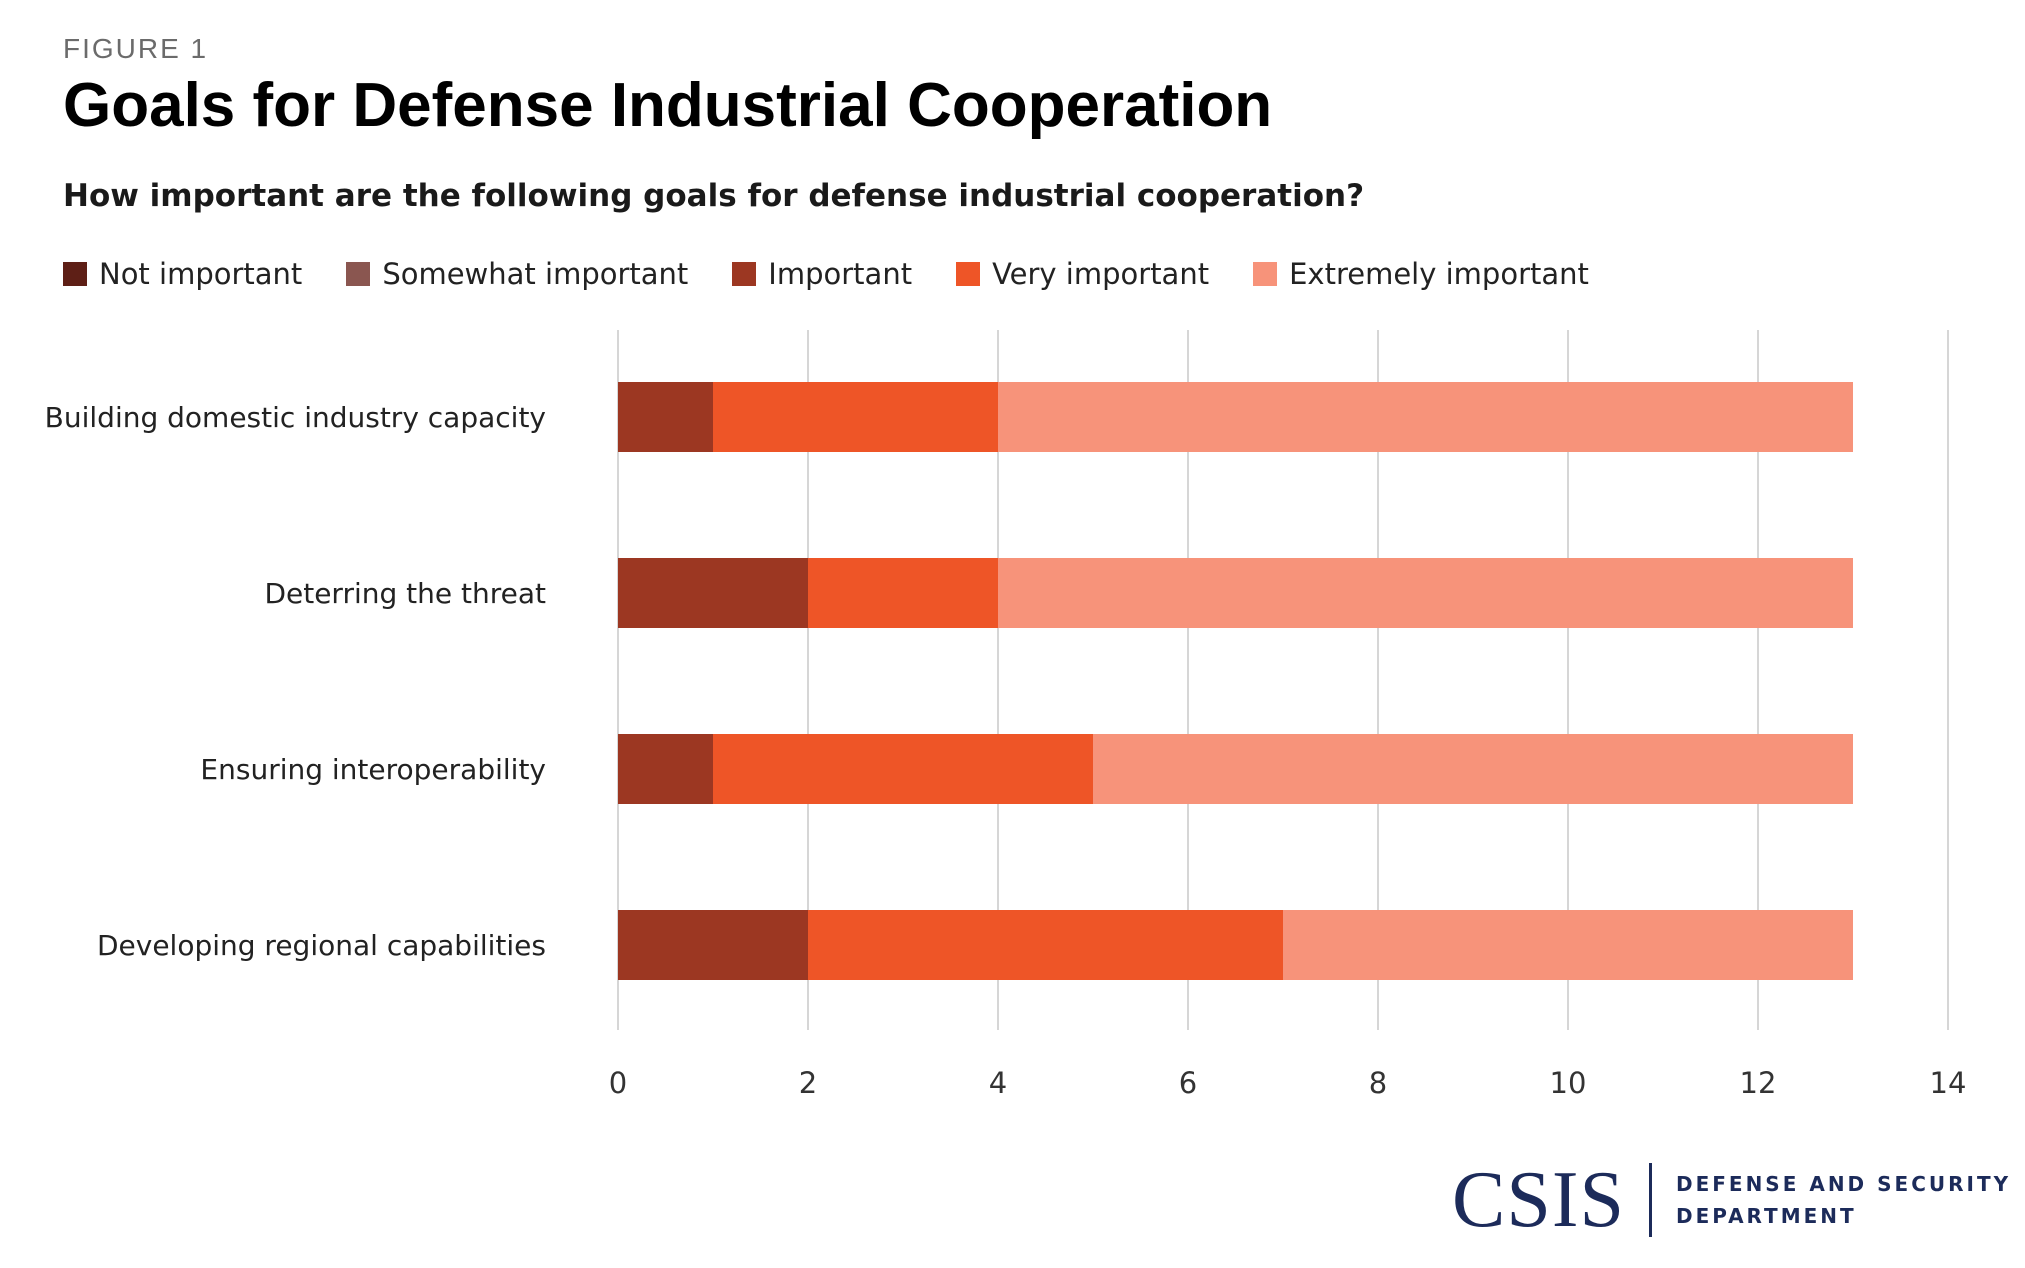  What do you see at coordinates (1439, 274) in the screenshot?
I see `legend-label-extremely-important: Extremely important` at bounding box center [1439, 274].